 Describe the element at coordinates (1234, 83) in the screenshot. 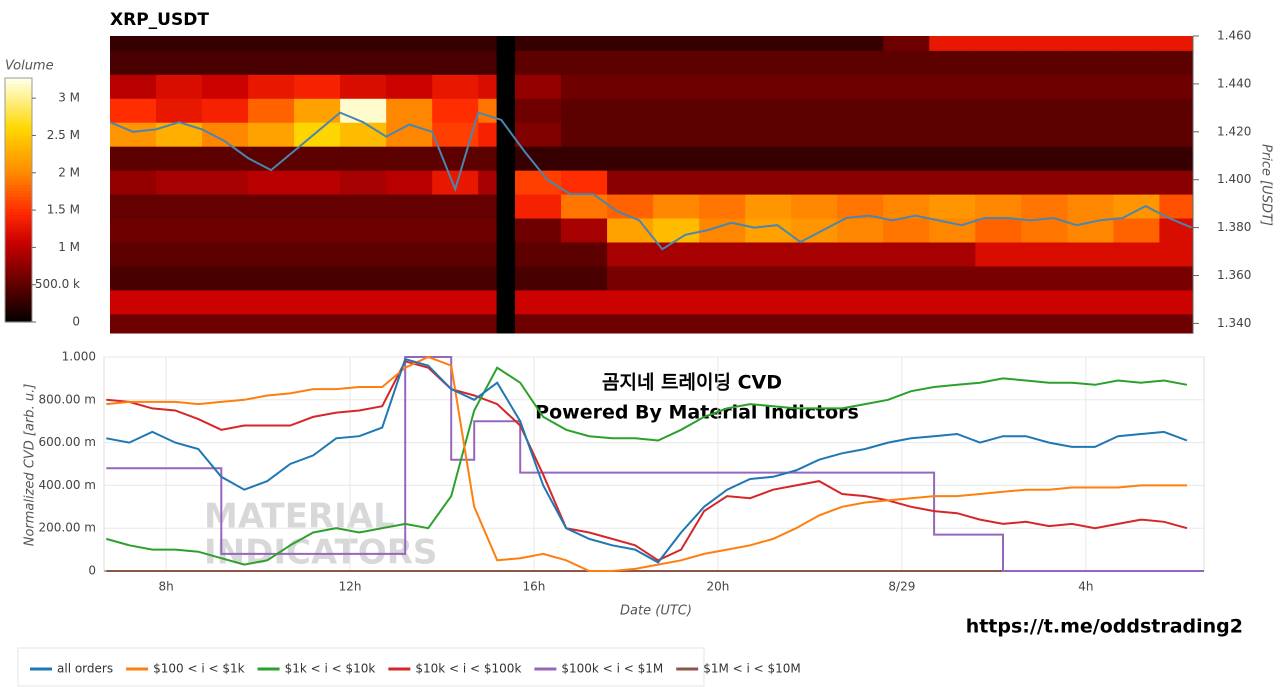

I see `y-tick-label: 1.440` at that location.